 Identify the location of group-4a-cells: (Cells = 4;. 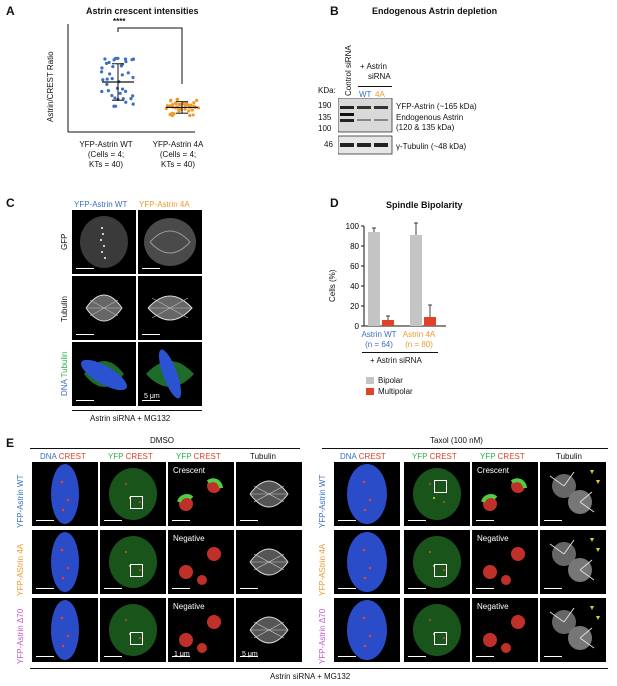
(178, 154).